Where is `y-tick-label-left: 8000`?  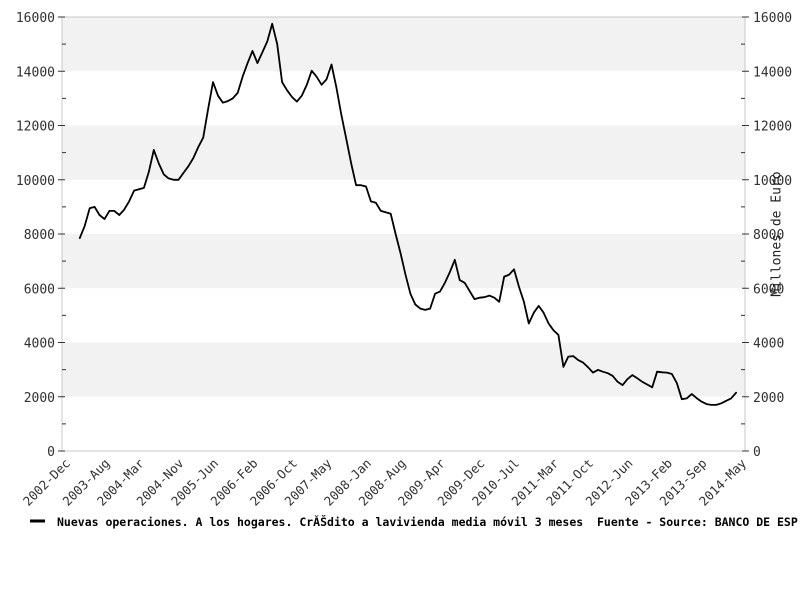 y-tick-label-left: 8000 is located at coordinates (39, 235).